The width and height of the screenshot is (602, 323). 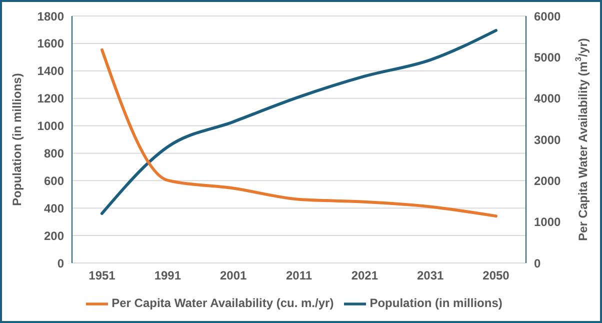 I want to click on y-tick-label: 1200, so click(x=50, y=99).